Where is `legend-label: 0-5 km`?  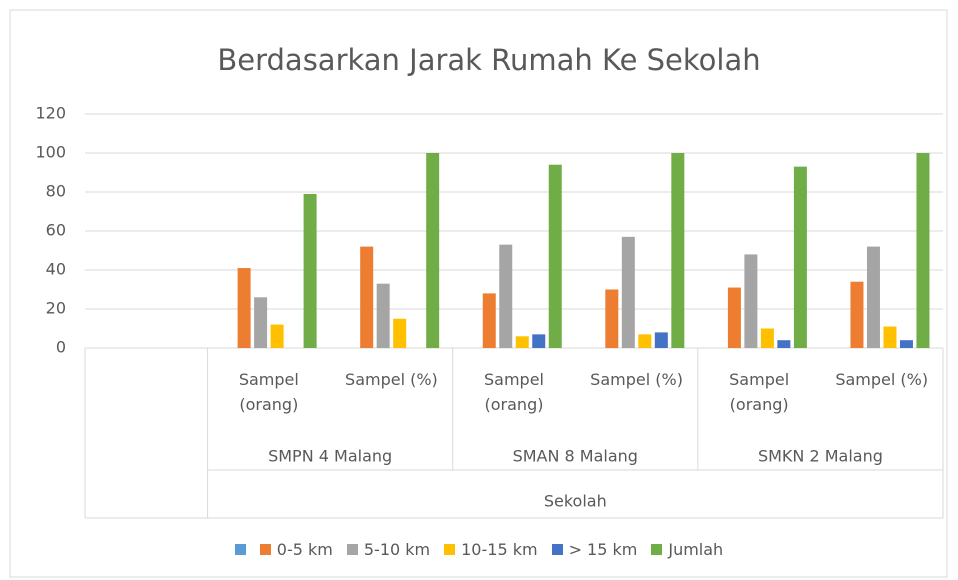
legend-label: 0-5 km is located at coordinates (304, 549).